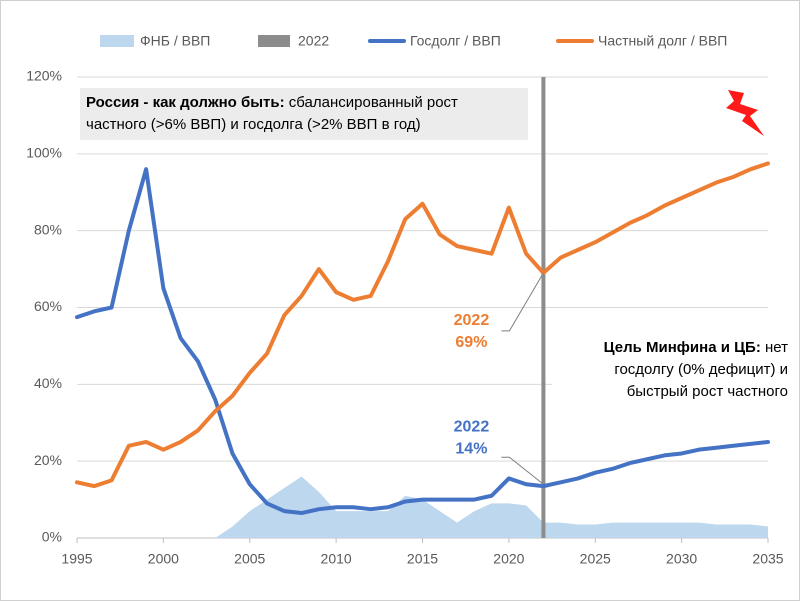  I want to click on annotation-bold: Россия - как должно быть:, so click(185, 102).